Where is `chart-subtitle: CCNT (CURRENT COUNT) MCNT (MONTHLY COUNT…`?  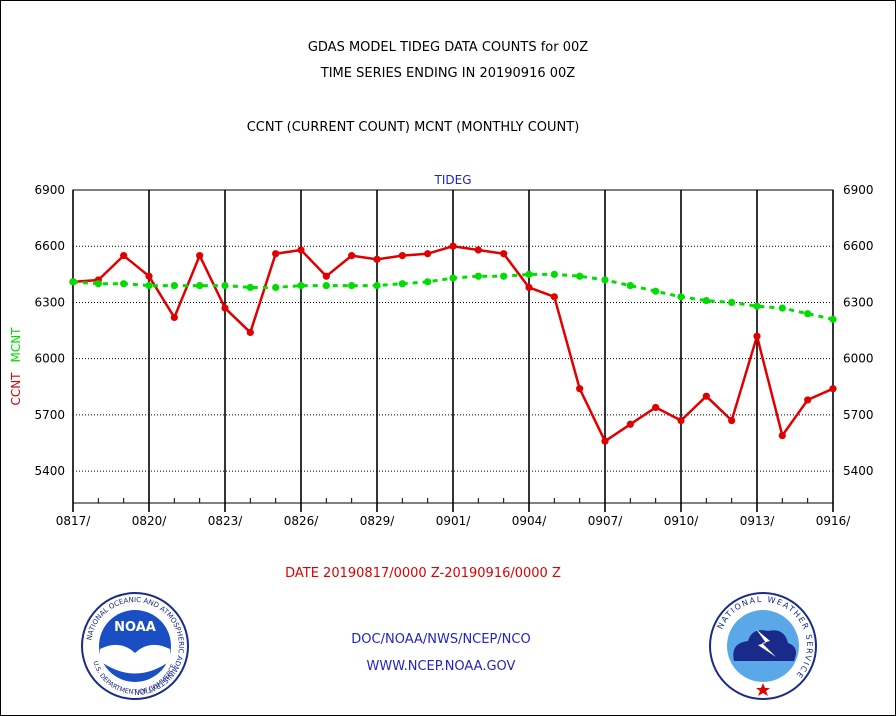 chart-subtitle: CCNT (CURRENT COUNT) MCNT (MONTHLY COUNT… is located at coordinates (413, 127).